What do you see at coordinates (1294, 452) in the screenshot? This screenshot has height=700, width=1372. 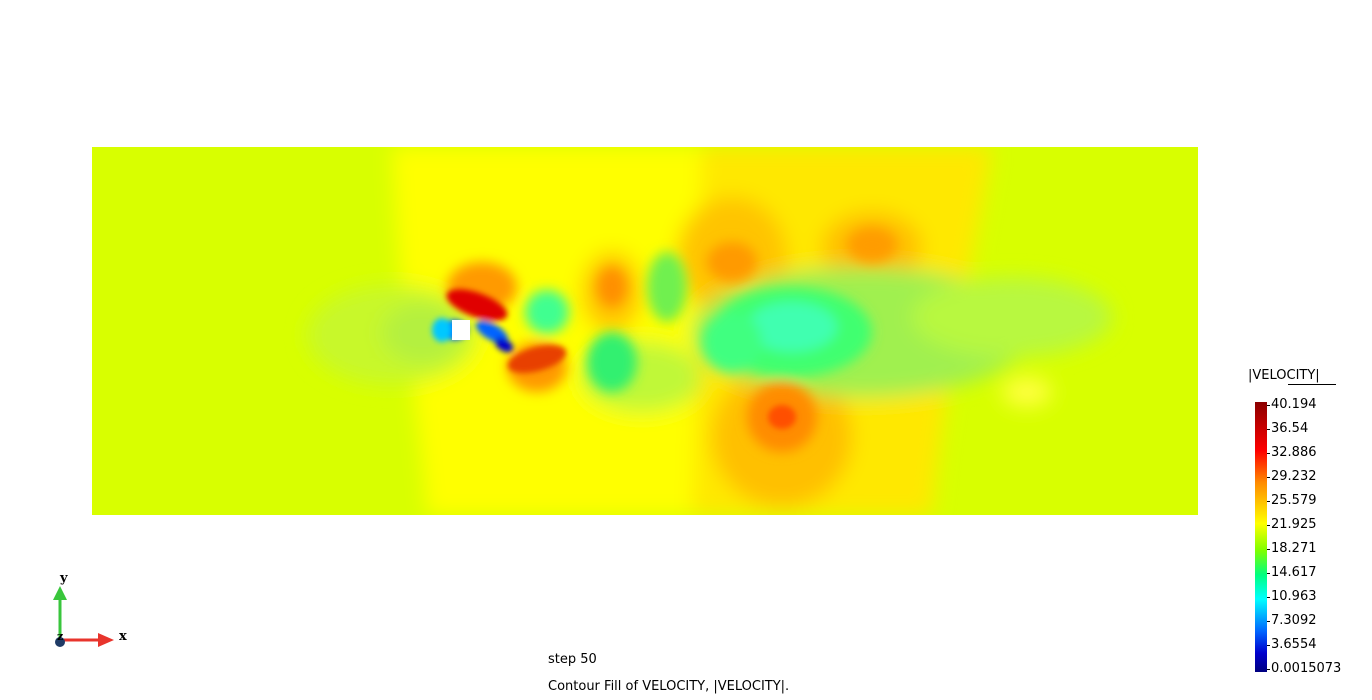 I see `legend-tick-label: 32.886` at bounding box center [1294, 452].